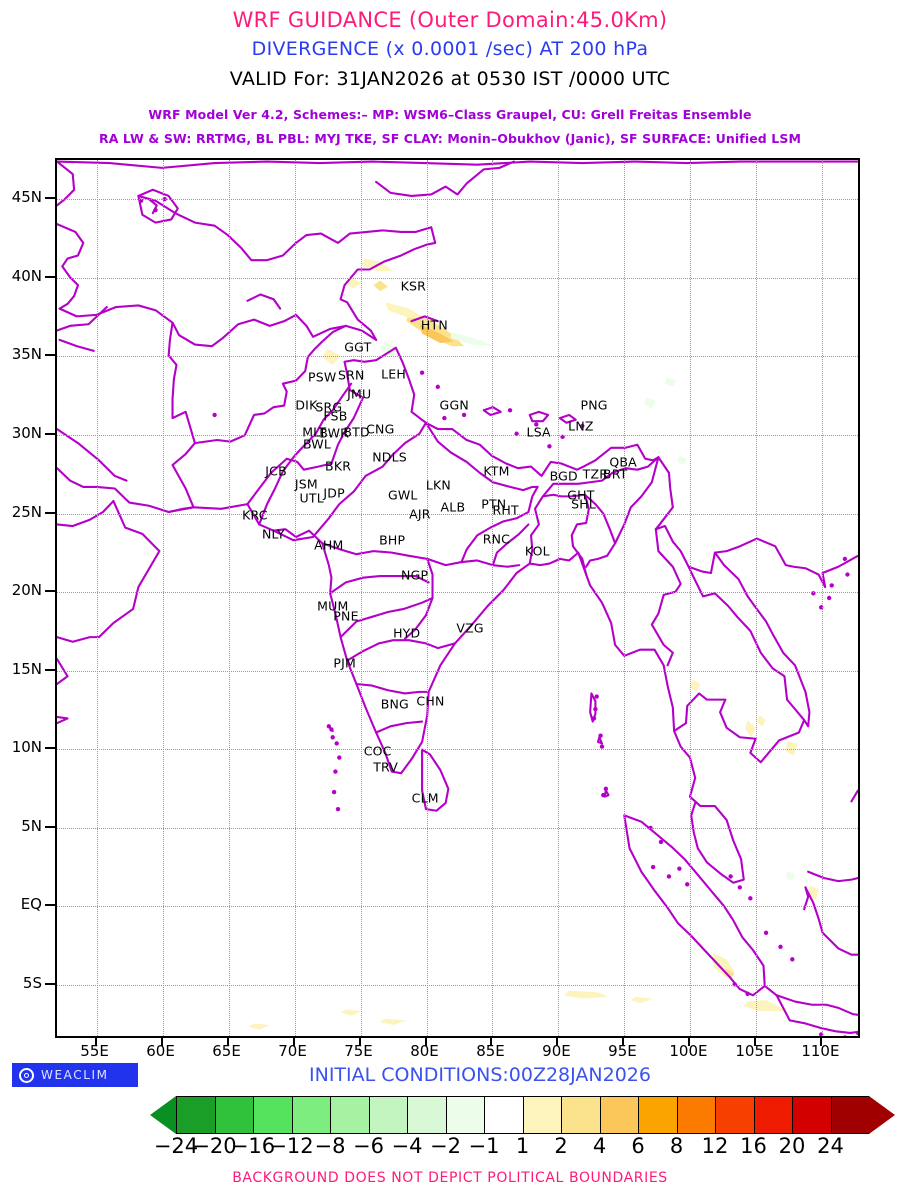  I want to click on station-label: DIK, so click(306, 405).